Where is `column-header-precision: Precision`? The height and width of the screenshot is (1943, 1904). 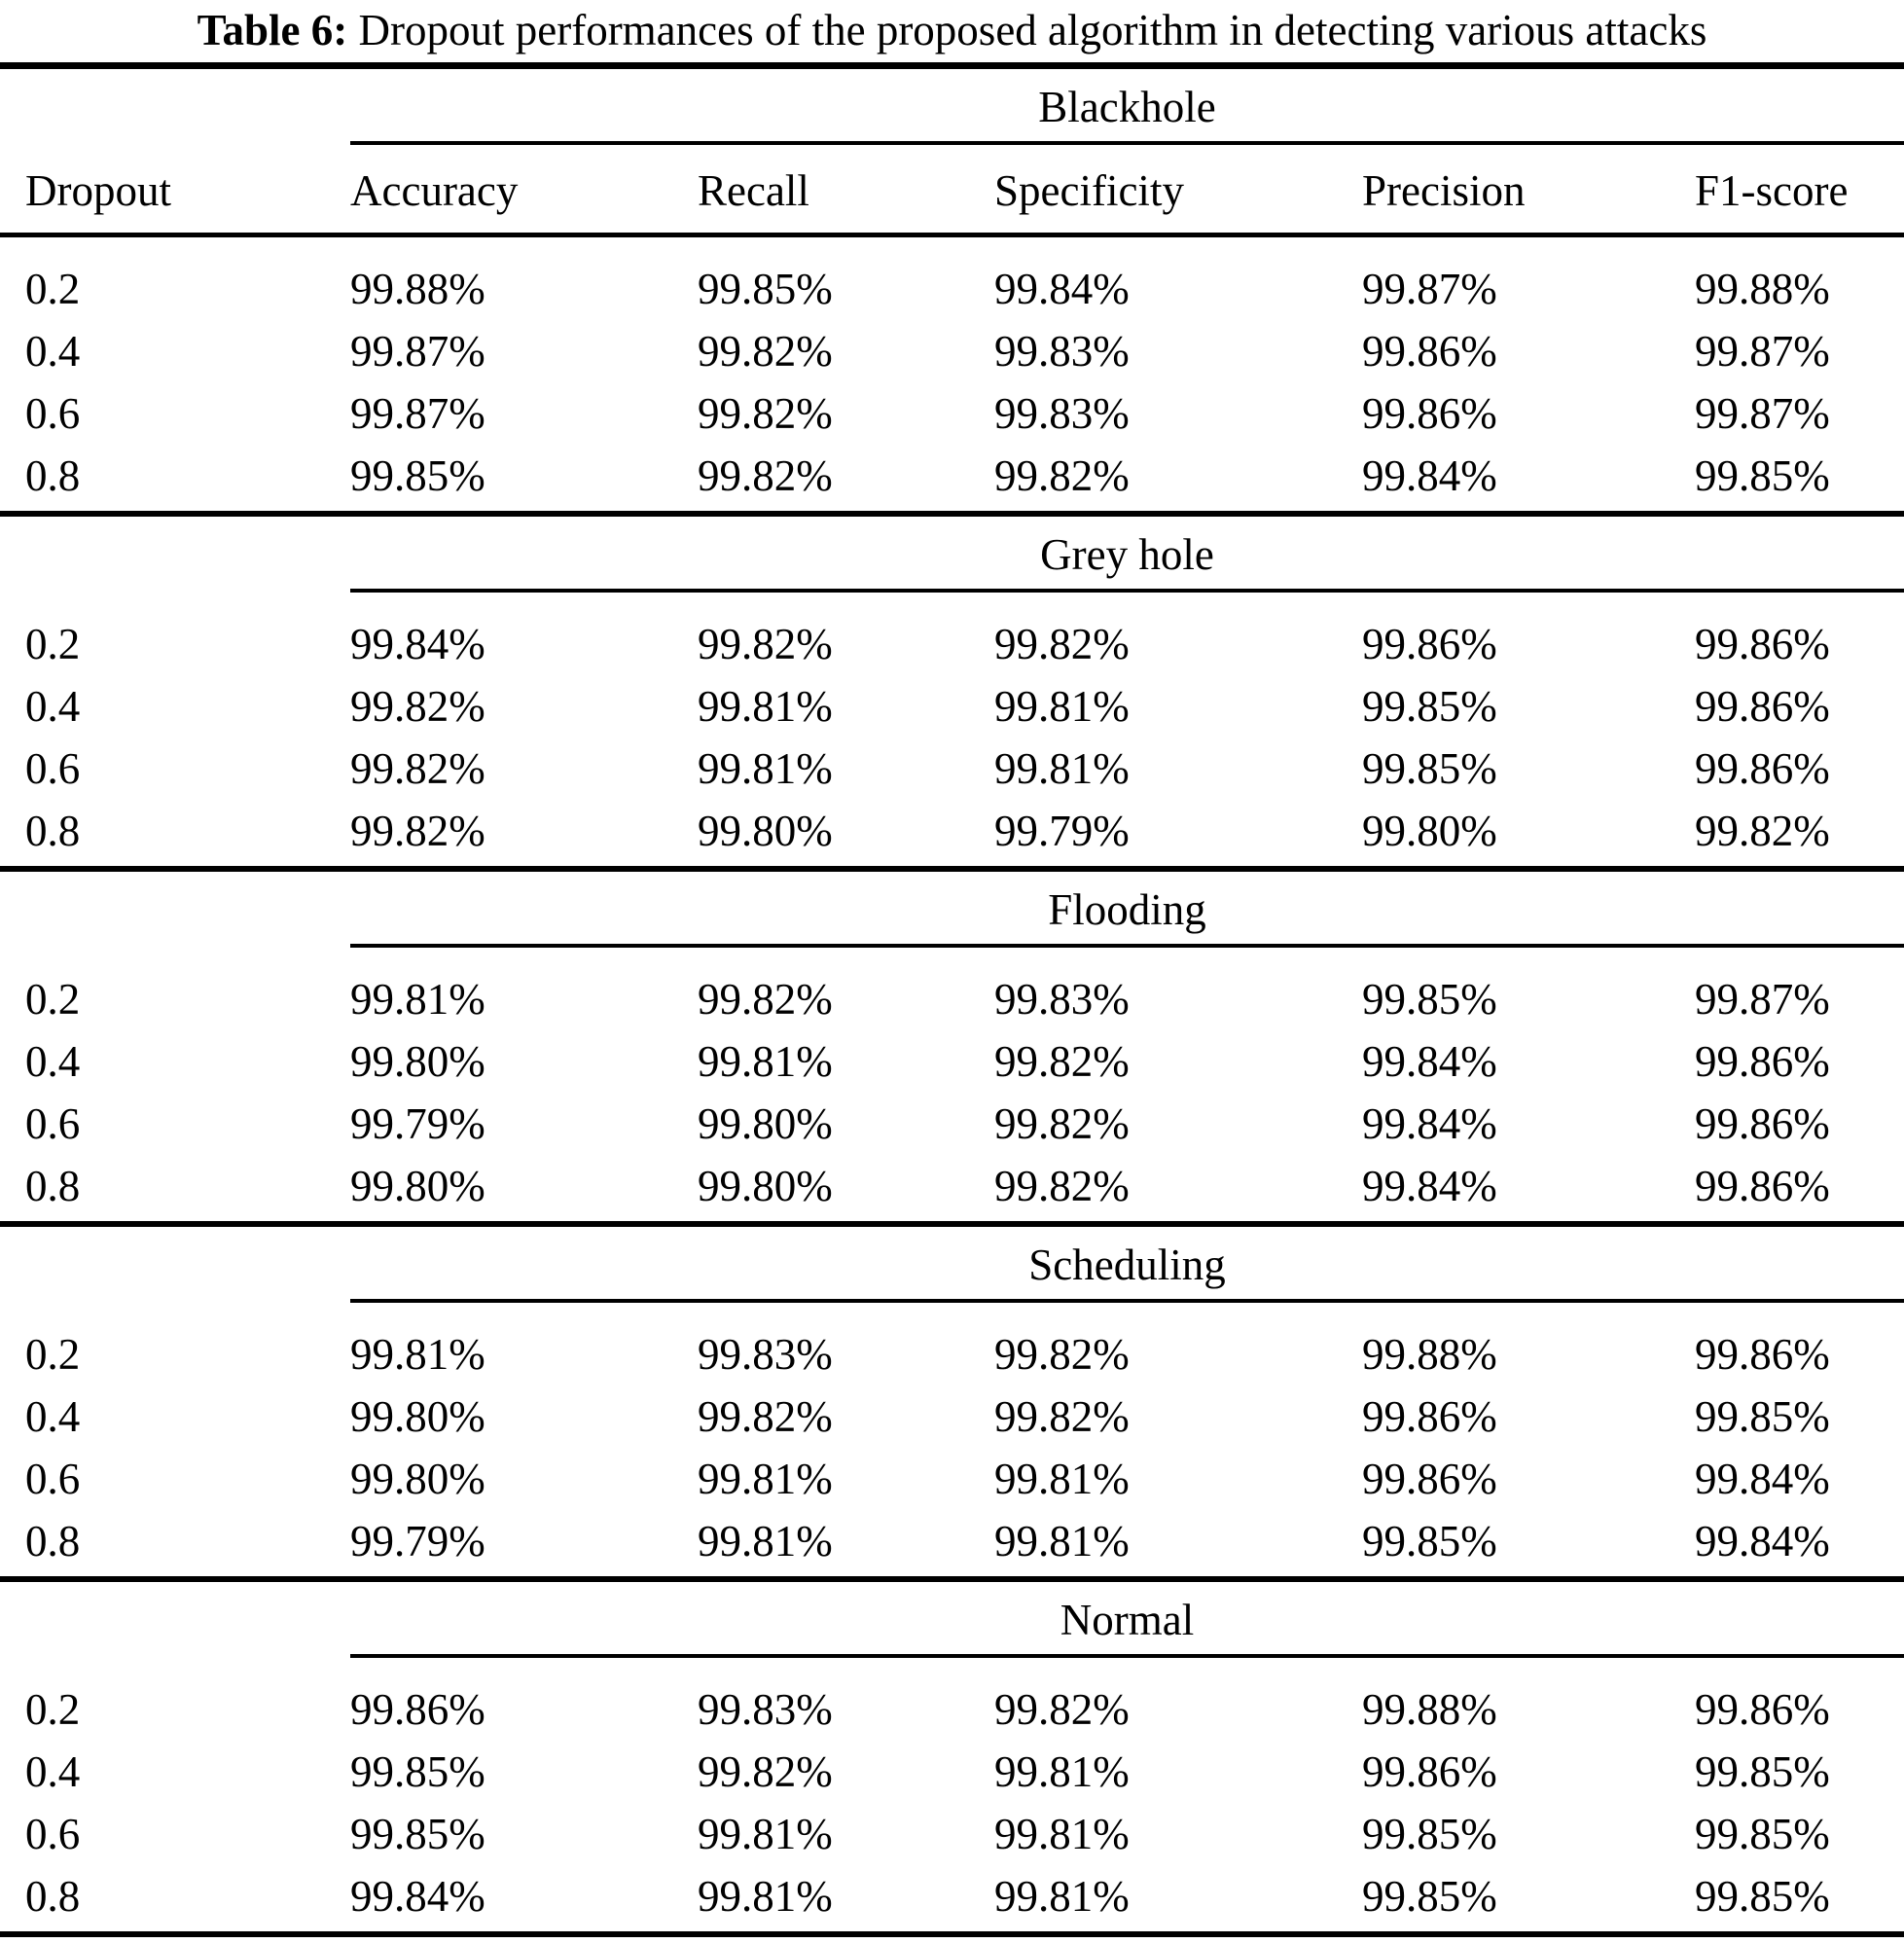 column-header-precision: Precision is located at coordinates (1503, 191).